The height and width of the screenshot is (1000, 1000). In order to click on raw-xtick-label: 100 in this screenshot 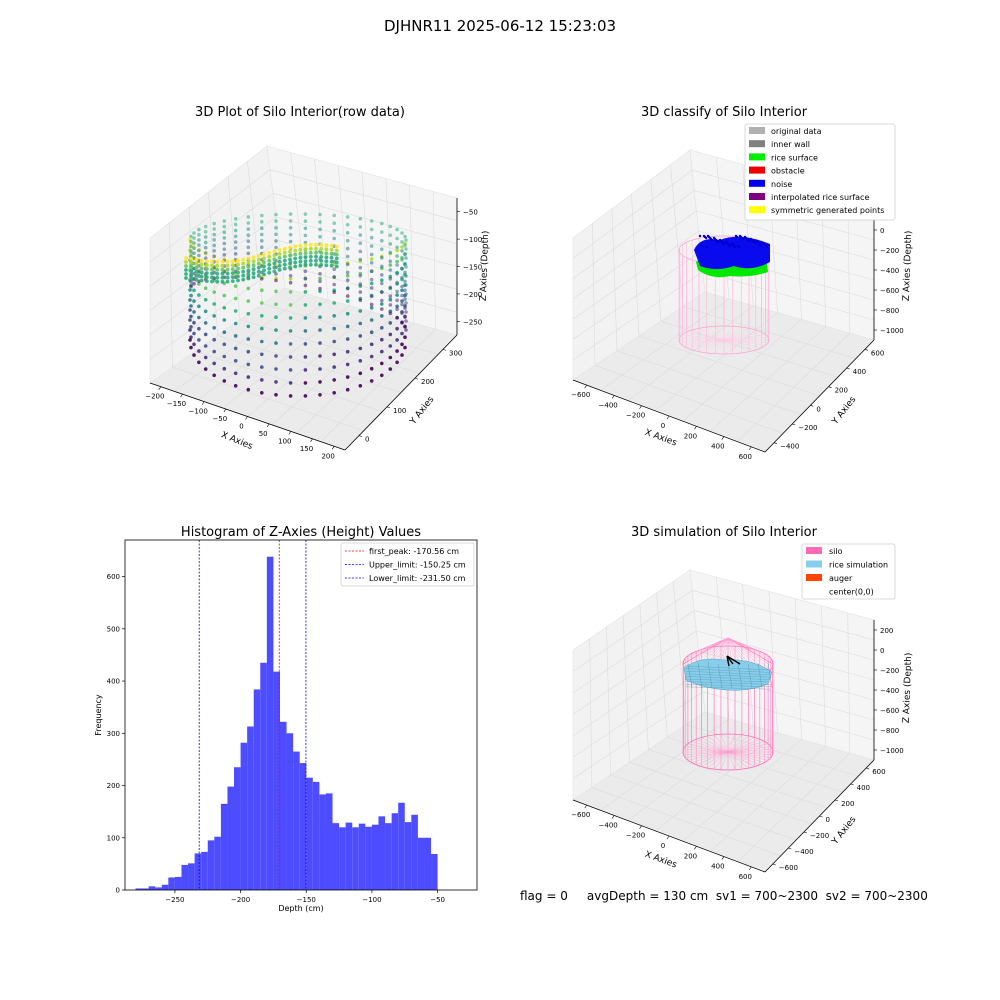, I will do `click(284, 441)`.